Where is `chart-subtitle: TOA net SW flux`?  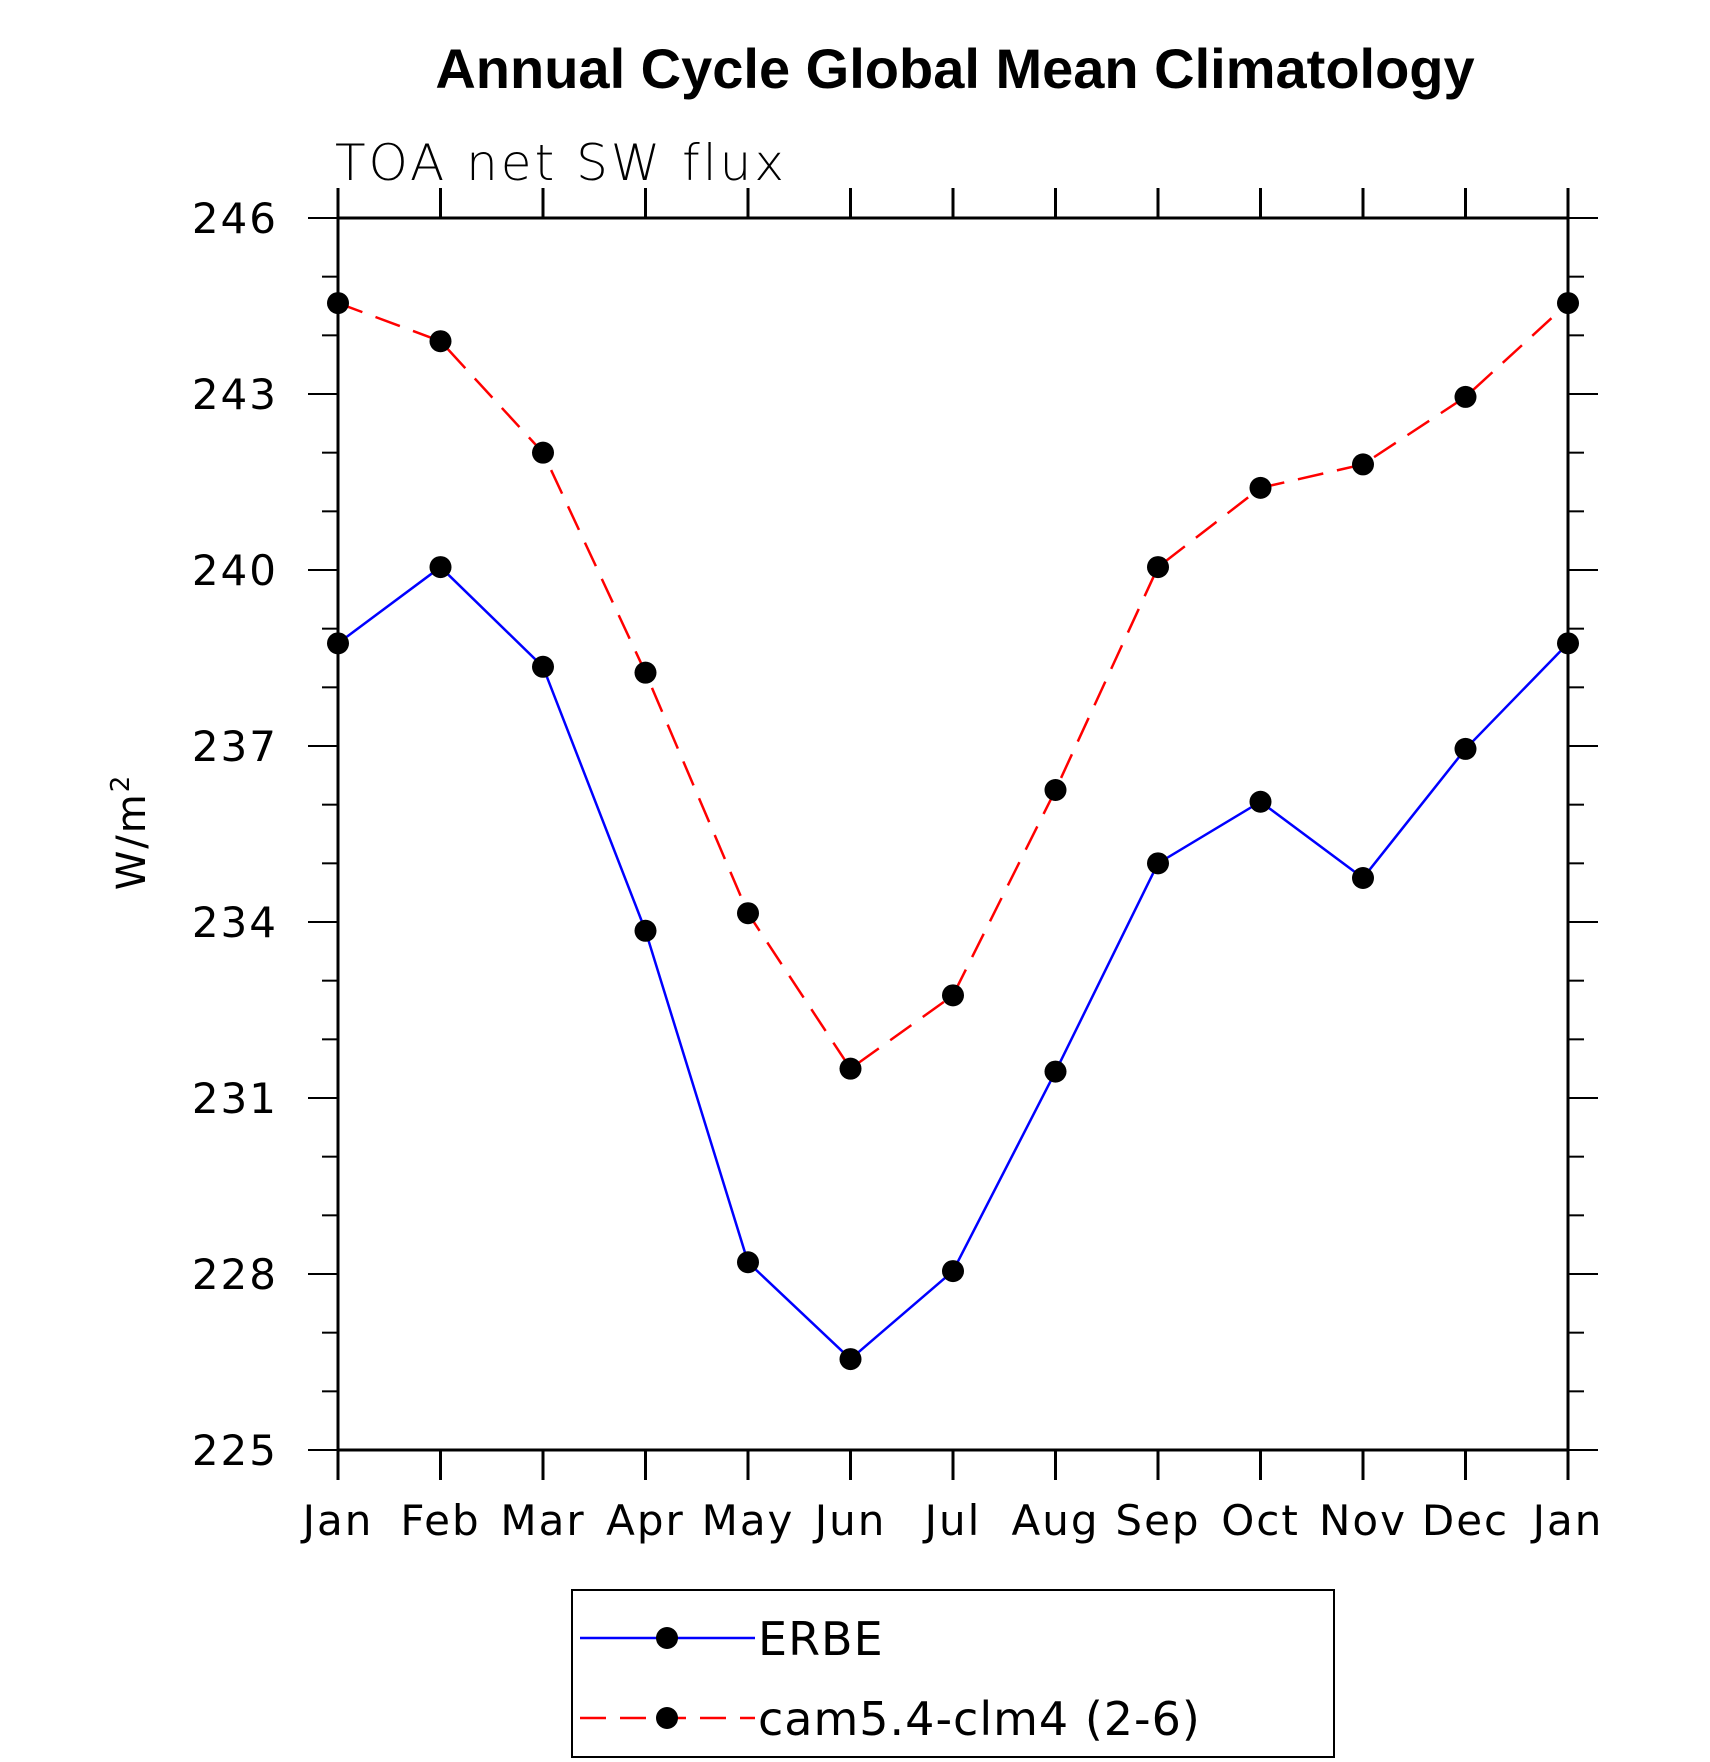
chart-subtitle: TOA net SW flux is located at coordinates (561, 163).